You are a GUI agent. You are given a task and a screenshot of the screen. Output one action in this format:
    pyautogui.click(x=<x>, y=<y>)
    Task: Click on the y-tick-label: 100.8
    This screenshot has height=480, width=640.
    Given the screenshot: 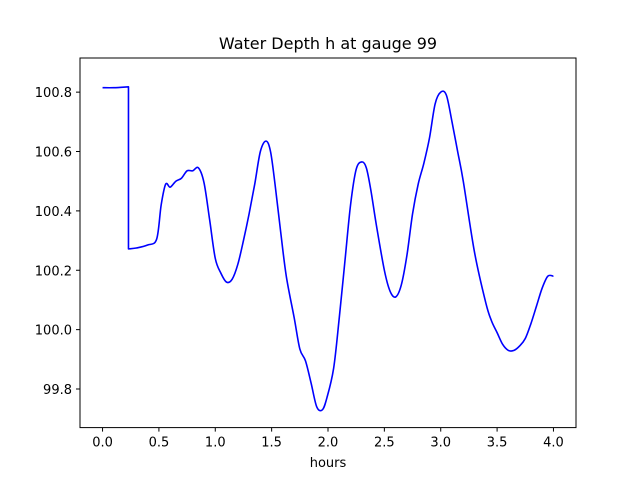 What is the action you would take?
    pyautogui.click(x=53, y=93)
    